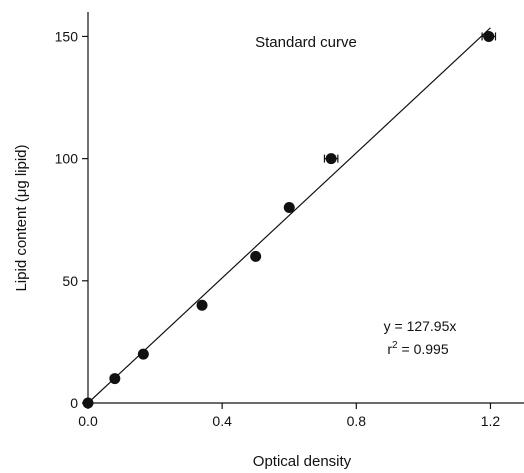 This screenshot has width=524, height=473. What do you see at coordinates (423, 349) in the screenshot?
I see `r-value: = 0.995` at bounding box center [423, 349].